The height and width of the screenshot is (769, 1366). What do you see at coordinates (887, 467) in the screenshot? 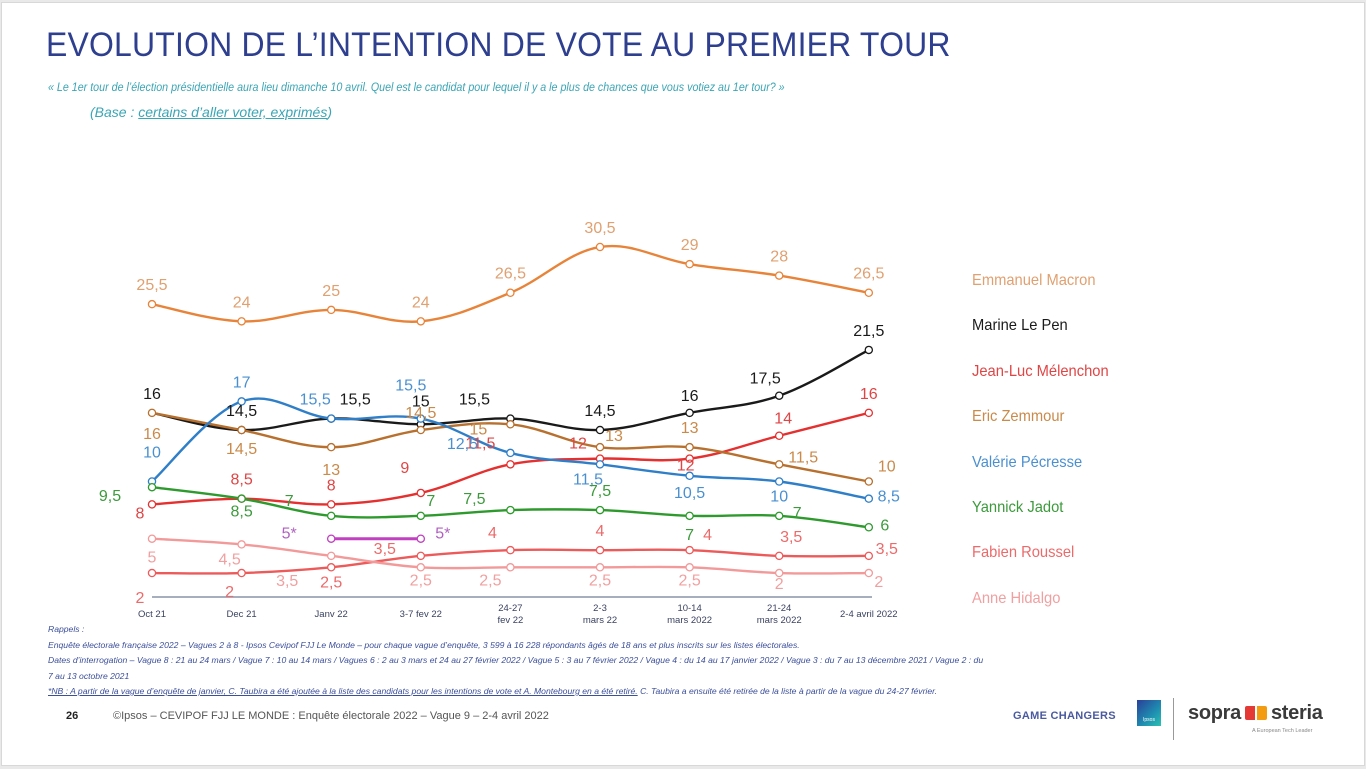
I see `data-label-eric-zemmour: 10` at bounding box center [887, 467].